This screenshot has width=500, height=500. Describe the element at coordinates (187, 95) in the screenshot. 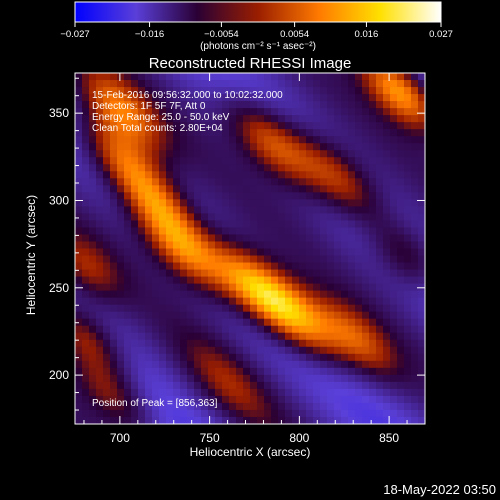

I see `annotation-time-range: 15-Feb-2016 09:56:32.000 to 10:02:32.000` at that location.